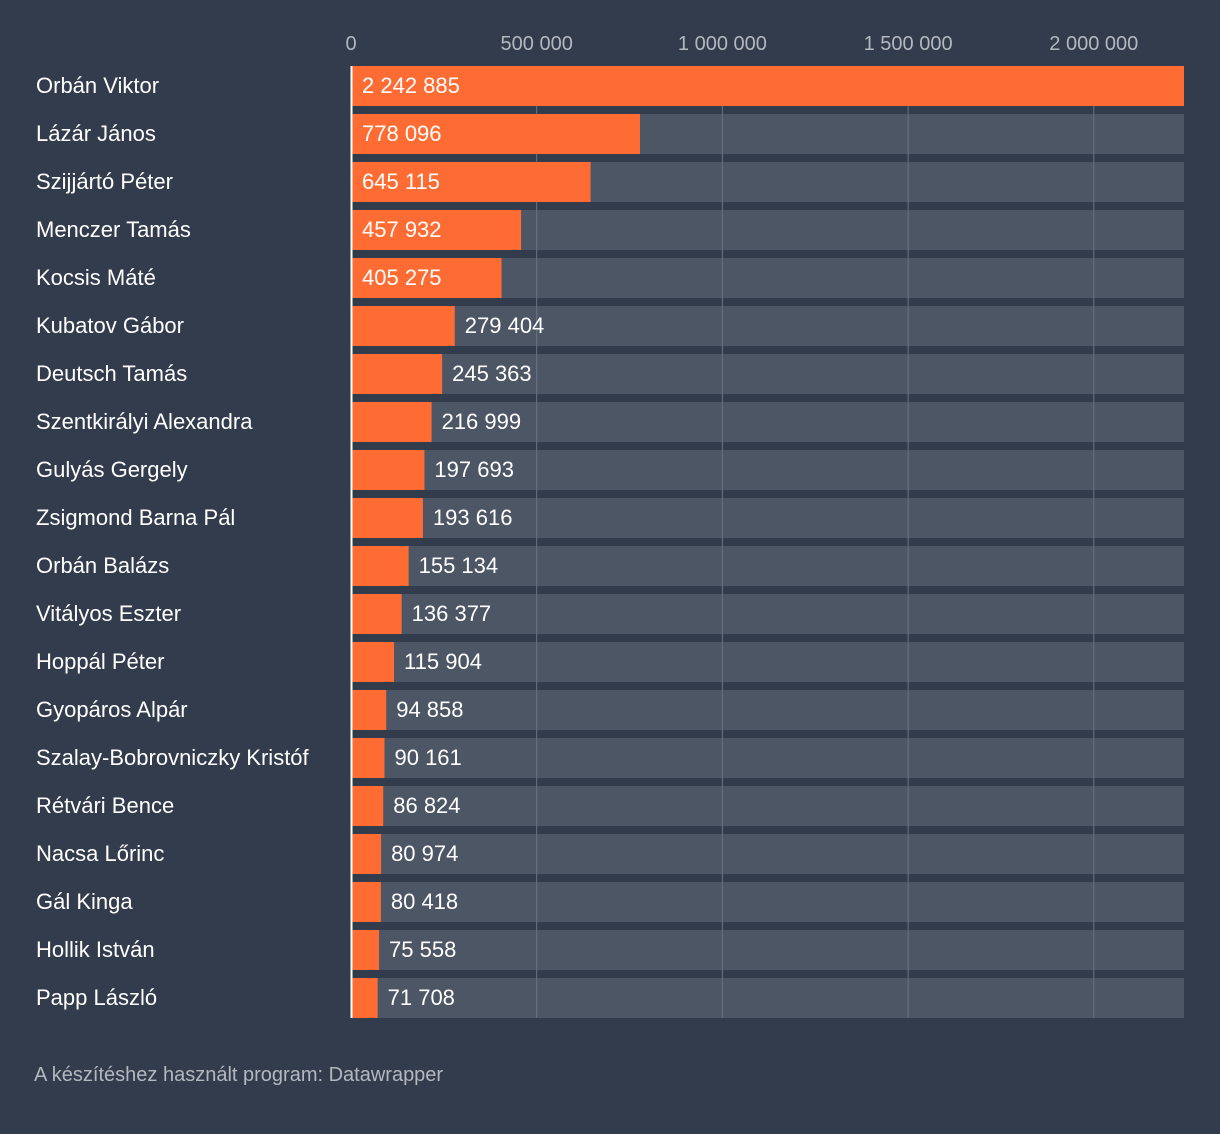 This screenshot has height=1134, width=1220. I want to click on category-label: Rétvári Bence, so click(105, 805).